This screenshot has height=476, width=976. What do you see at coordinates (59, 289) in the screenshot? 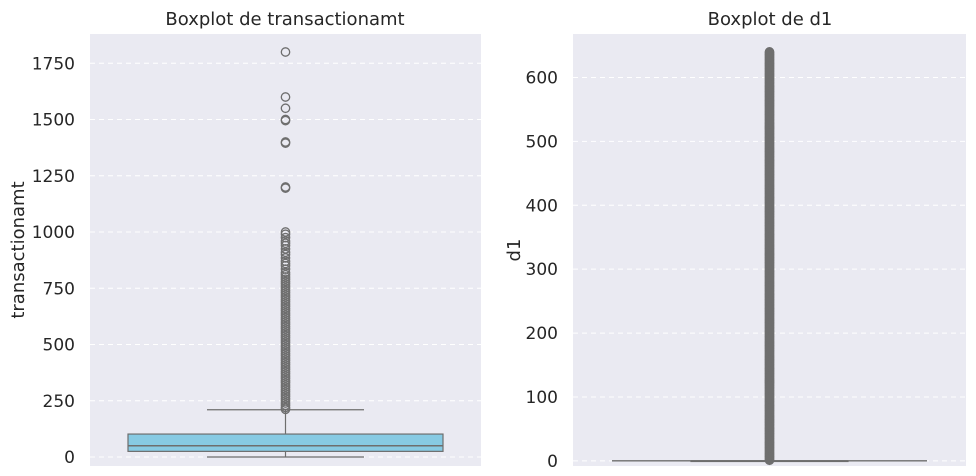
I see `y-tick-label: 750` at bounding box center [59, 289].